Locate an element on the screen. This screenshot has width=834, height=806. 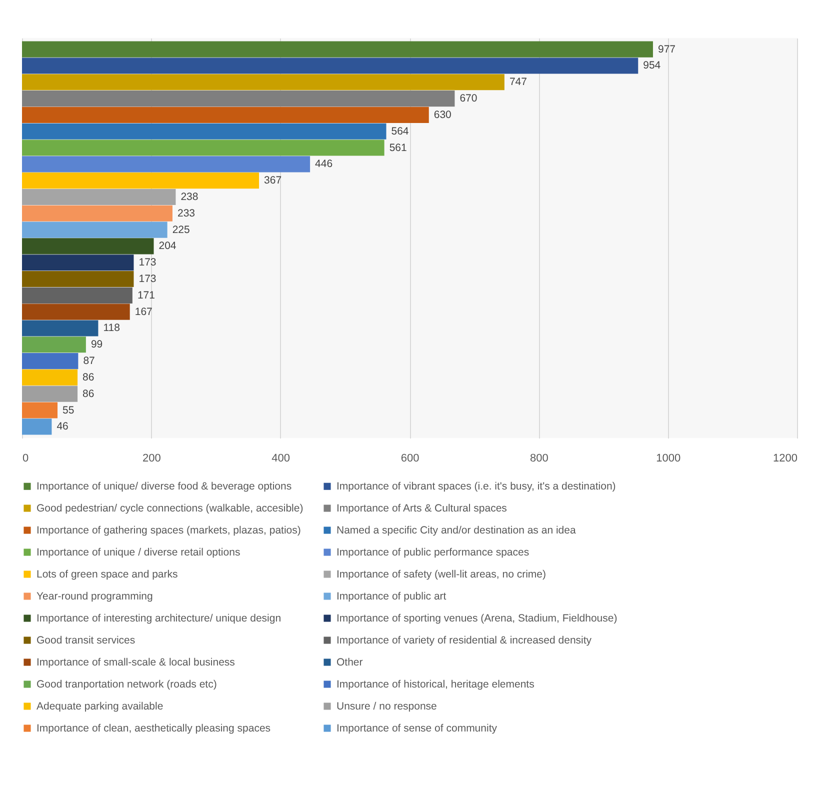
legend-label: Good pedestrian/ cycle connections (walkable, accesible) is located at coordinates (170, 508).